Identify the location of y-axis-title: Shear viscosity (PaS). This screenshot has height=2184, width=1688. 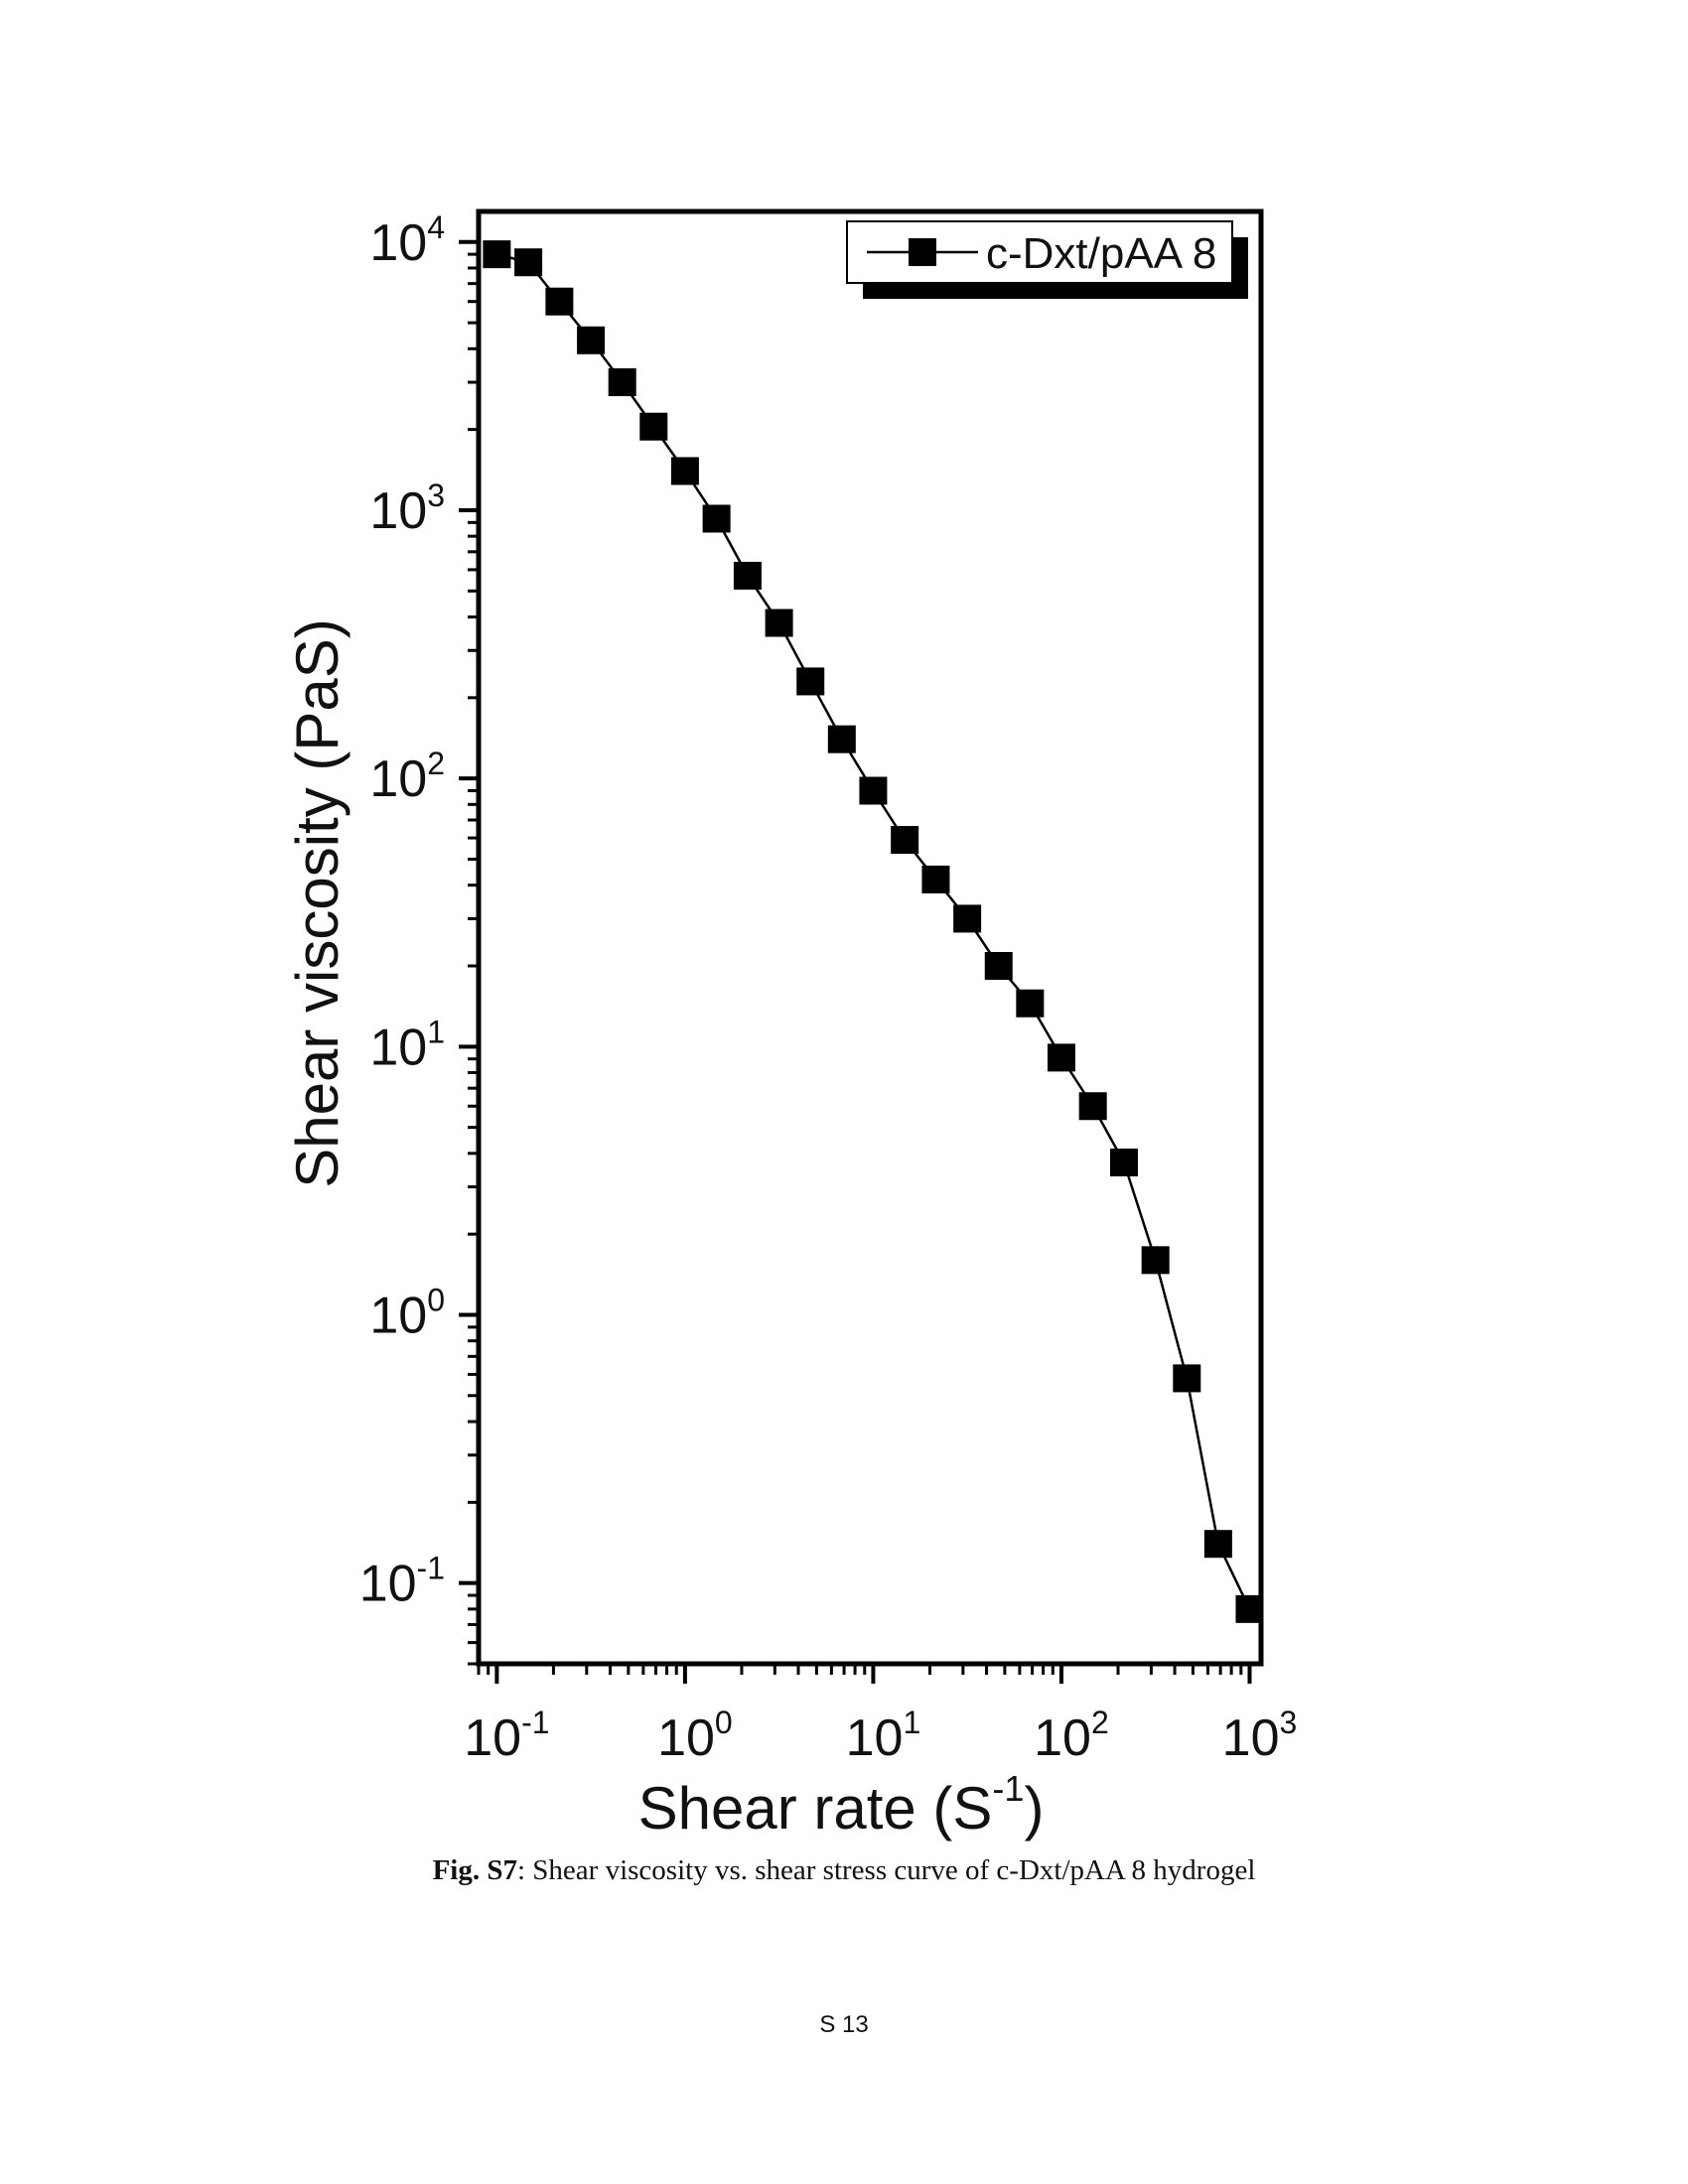
(317, 903).